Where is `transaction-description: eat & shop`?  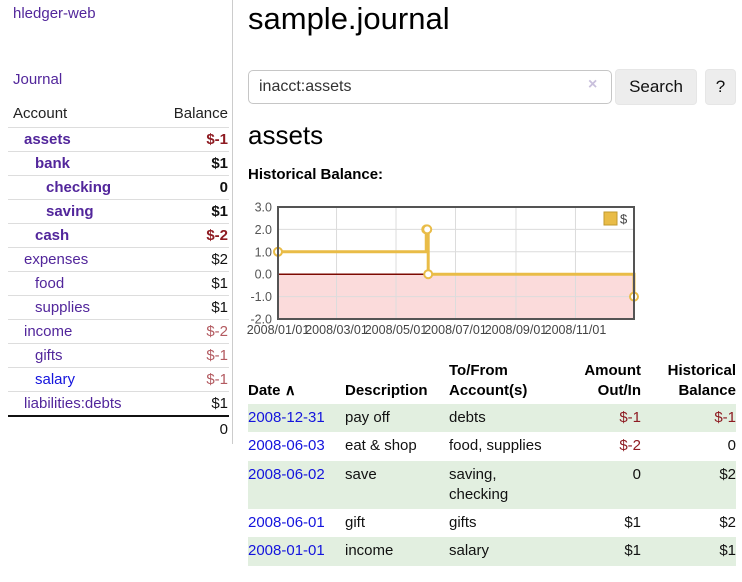 transaction-description: eat & shop is located at coordinates (381, 446).